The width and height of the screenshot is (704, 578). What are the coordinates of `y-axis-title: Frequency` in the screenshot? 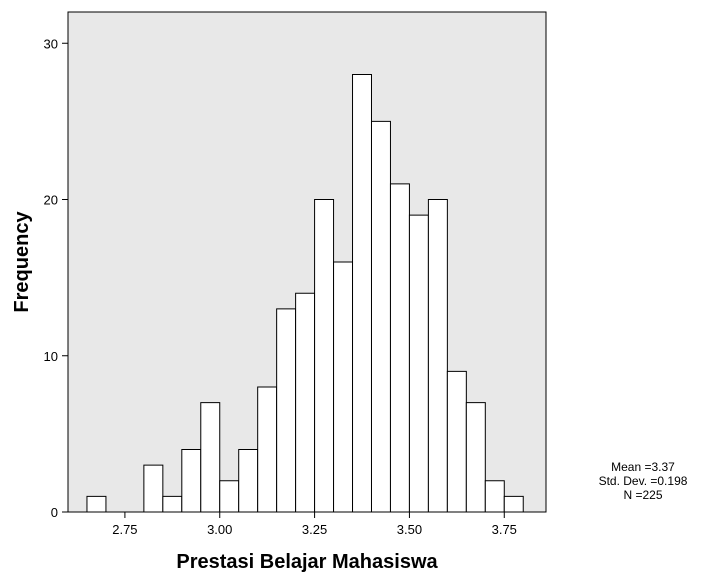 It's located at (22, 262).